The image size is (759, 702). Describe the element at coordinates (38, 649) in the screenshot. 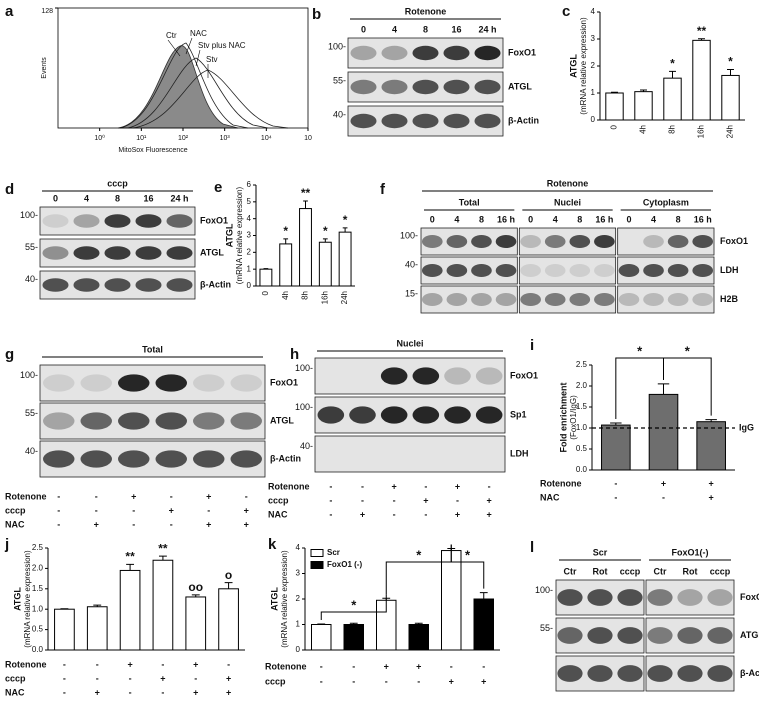

I see `y-tick-label: 0.0` at that location.